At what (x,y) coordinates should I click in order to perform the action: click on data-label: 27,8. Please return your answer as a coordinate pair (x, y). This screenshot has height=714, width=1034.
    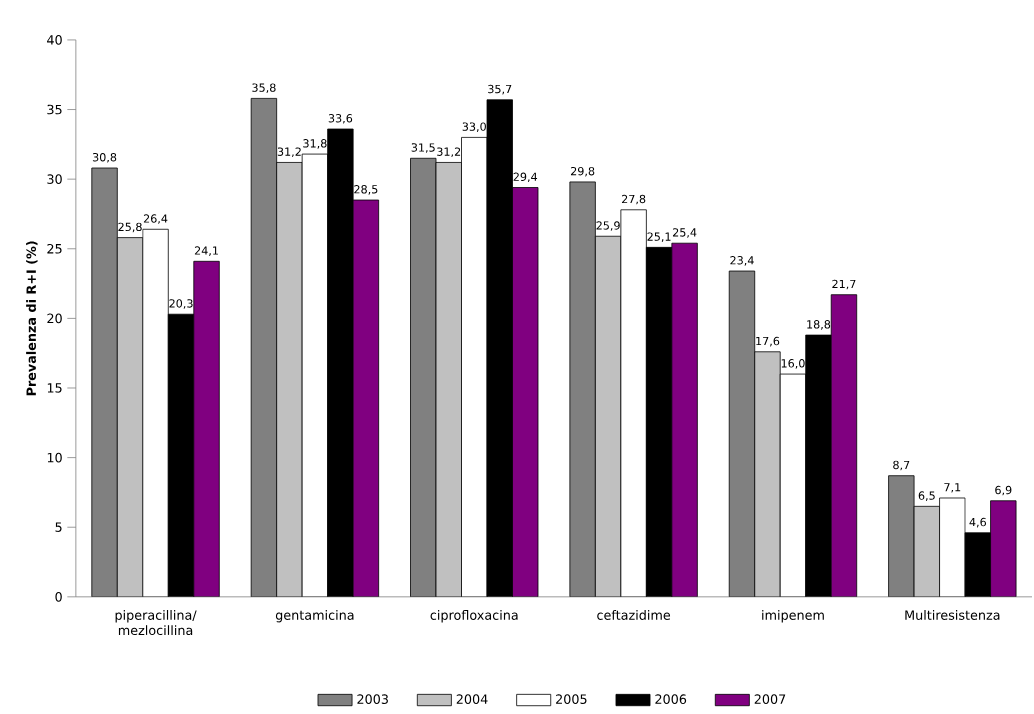
    Looking at the image, I should click on (633, 199).